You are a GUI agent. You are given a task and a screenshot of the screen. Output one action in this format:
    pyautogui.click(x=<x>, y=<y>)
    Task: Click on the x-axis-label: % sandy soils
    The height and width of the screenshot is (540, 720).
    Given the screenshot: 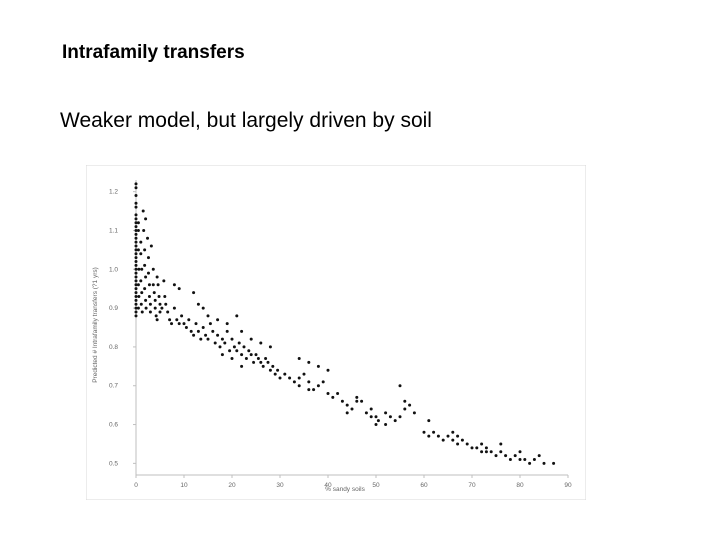 What is the action you would take?
    pyautogui.click(x=345, y=489)
    